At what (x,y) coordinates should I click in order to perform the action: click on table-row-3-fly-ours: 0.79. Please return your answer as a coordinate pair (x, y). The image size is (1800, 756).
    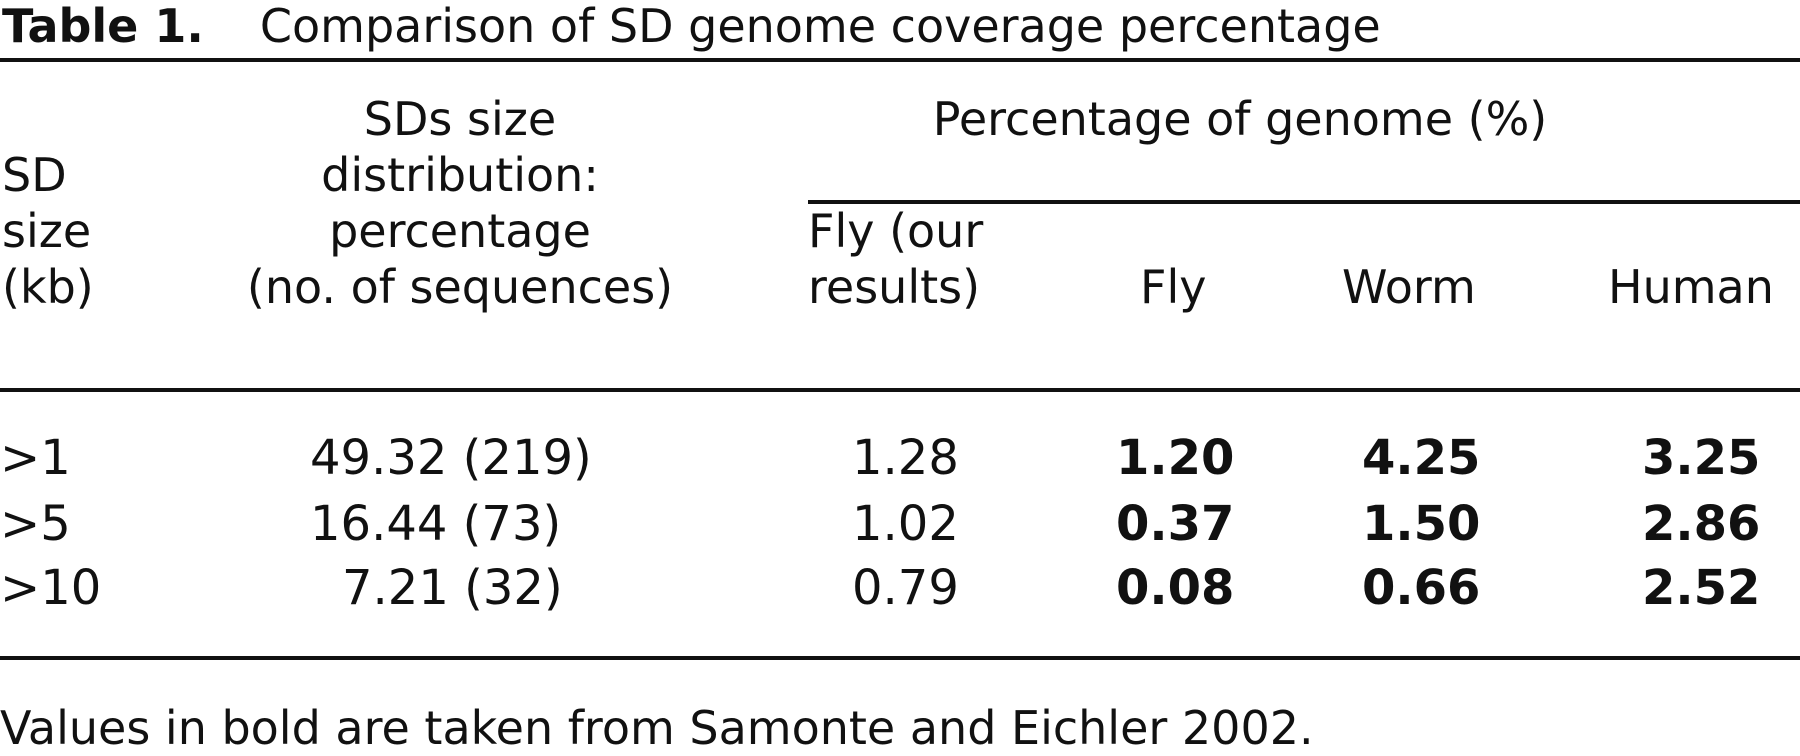
    Looking at the image, I should click on (905, 588).